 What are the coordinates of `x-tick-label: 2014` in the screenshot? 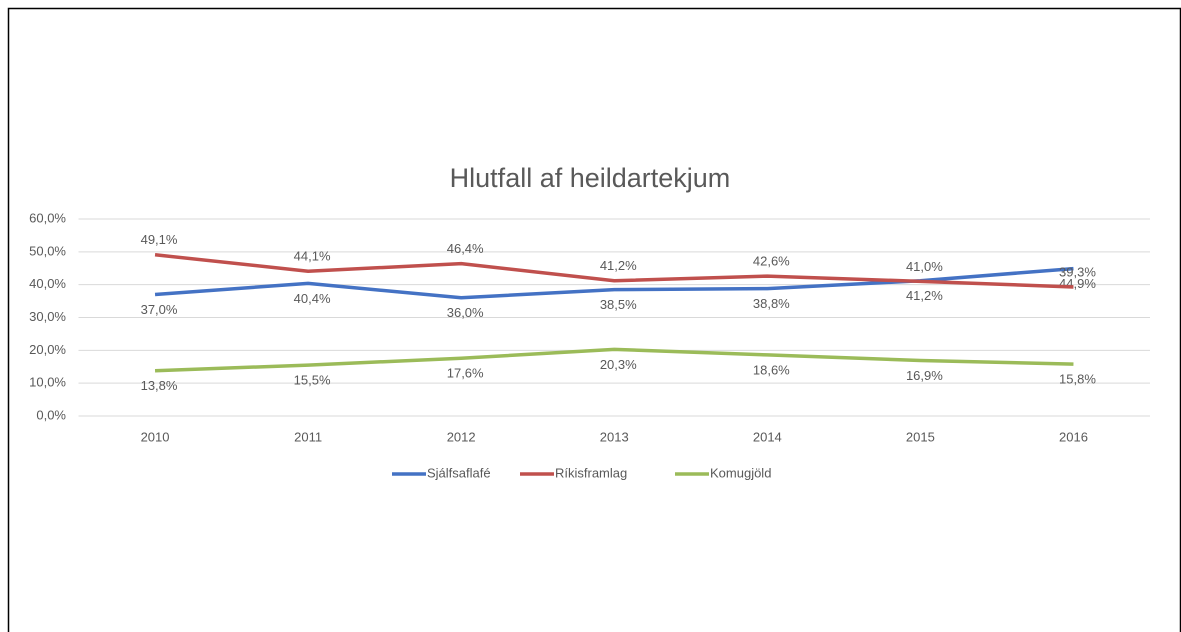 It's located at (767, 436).